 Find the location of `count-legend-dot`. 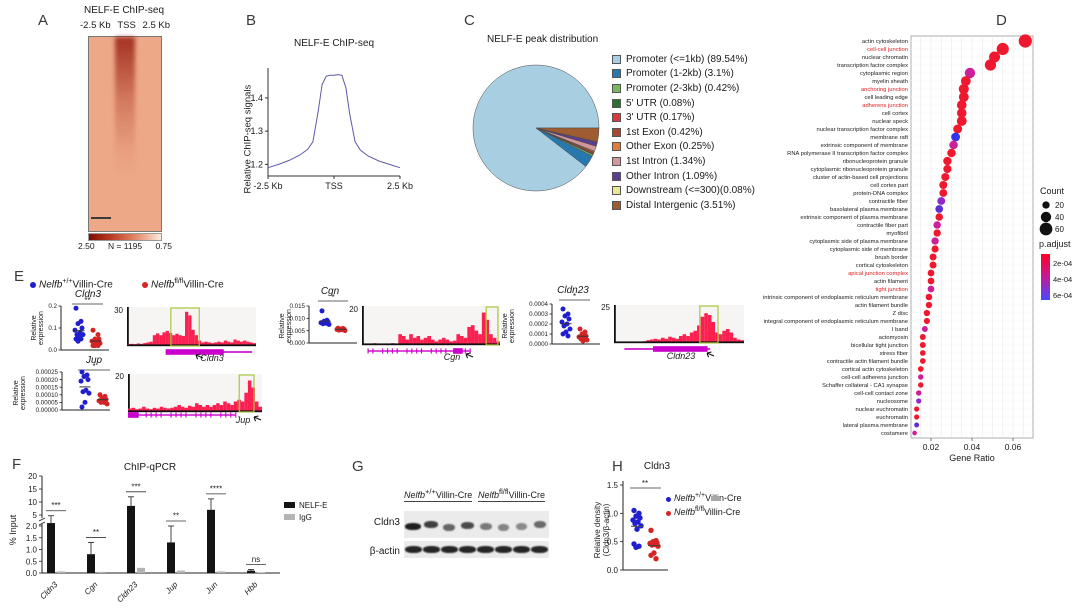

count-legend-dot is located at coordinates (1046, 217).